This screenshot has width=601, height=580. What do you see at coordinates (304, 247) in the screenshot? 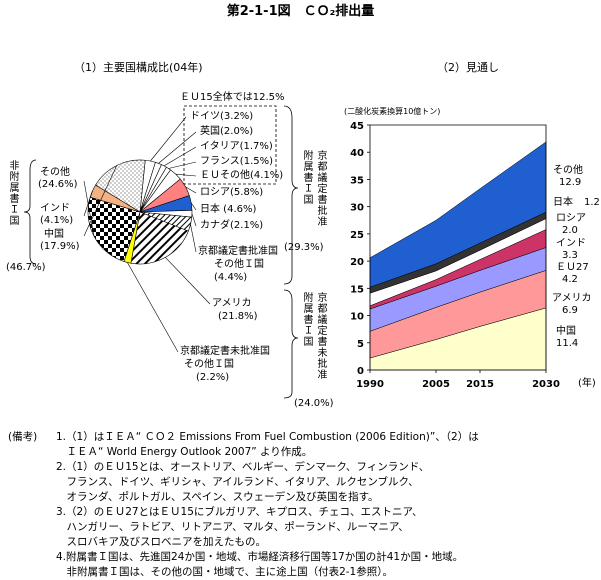
I see `group-ratified-pct: (29.3%)` at bounding box center [304, 247].